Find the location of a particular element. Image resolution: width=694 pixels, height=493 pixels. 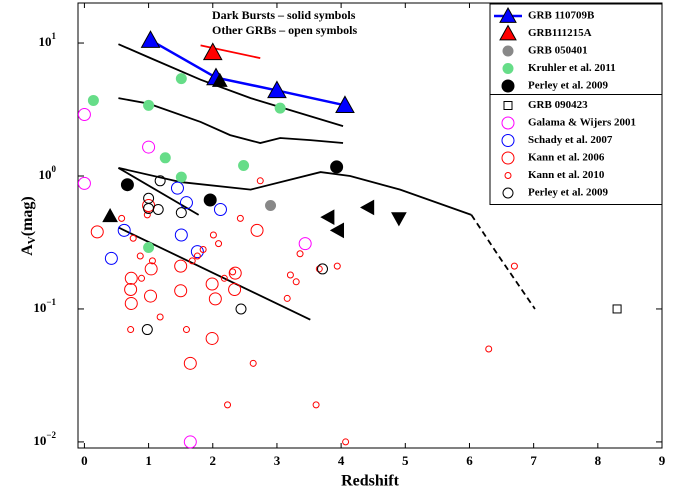

y-tick-label: 10¹ is located at coordinates (48, 40).